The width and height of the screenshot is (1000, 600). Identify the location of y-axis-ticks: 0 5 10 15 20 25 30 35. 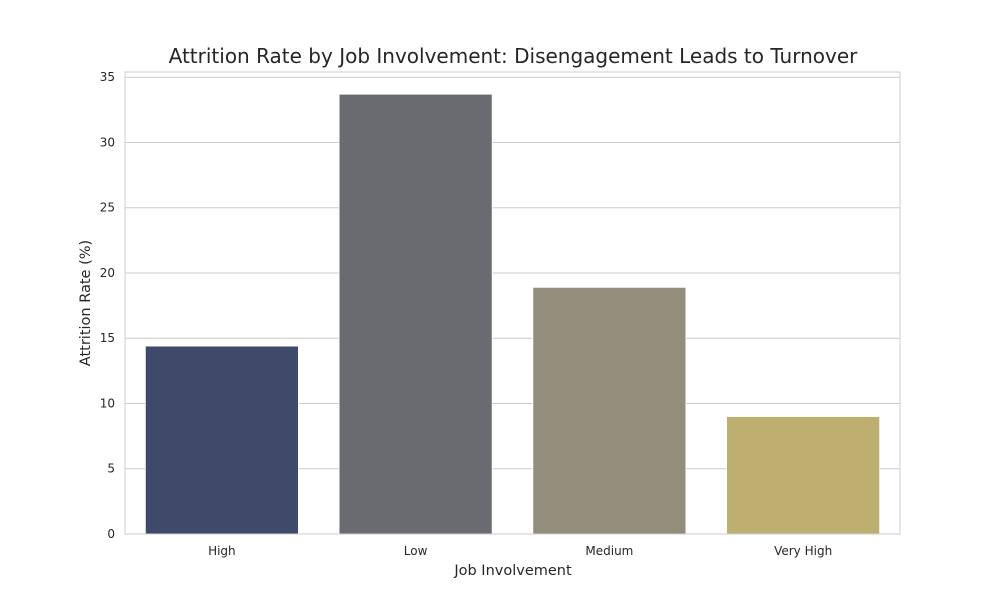
(107, 305).